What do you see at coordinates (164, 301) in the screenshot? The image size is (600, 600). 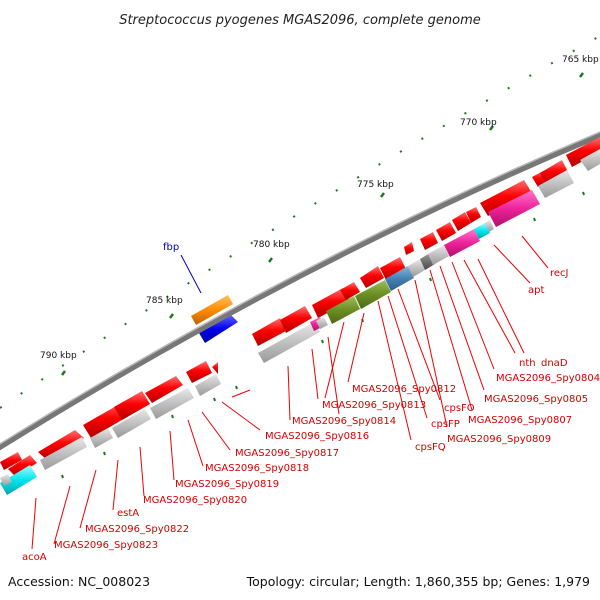 I see `tick-label-785: 785 kbp` at bounding box center [164, 301].